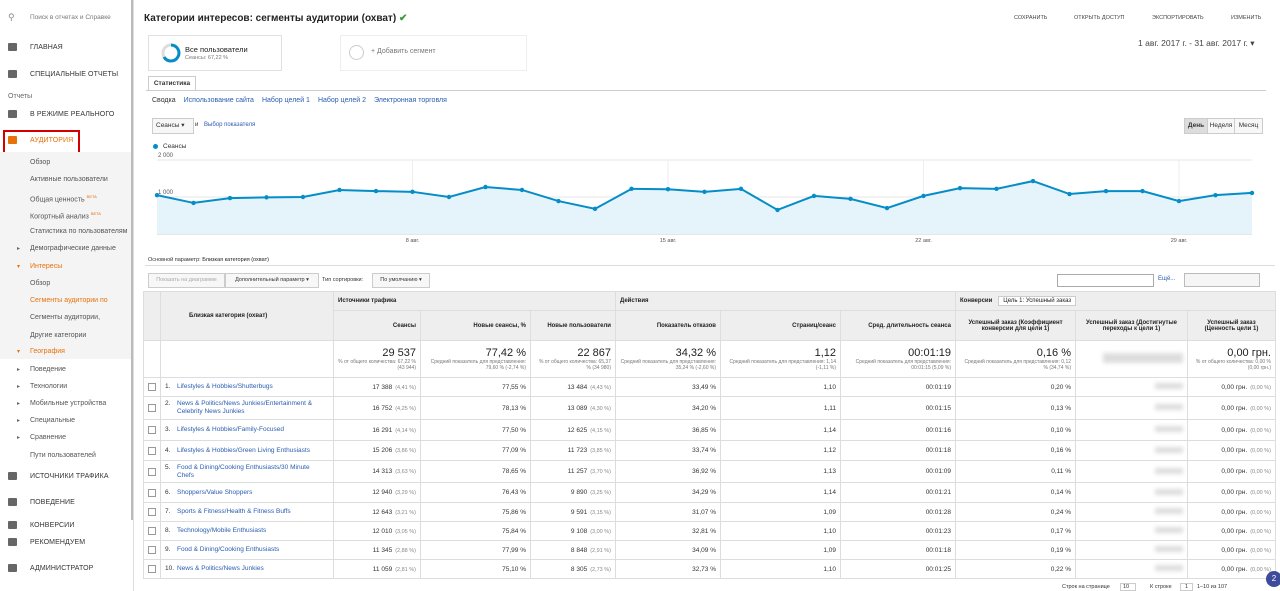  What do you see at coordinates (215, 53) in the screenshot?
I see `segment-card: Все пользователи Сеансы: 67,22 %` at bounding box center [215, 53].